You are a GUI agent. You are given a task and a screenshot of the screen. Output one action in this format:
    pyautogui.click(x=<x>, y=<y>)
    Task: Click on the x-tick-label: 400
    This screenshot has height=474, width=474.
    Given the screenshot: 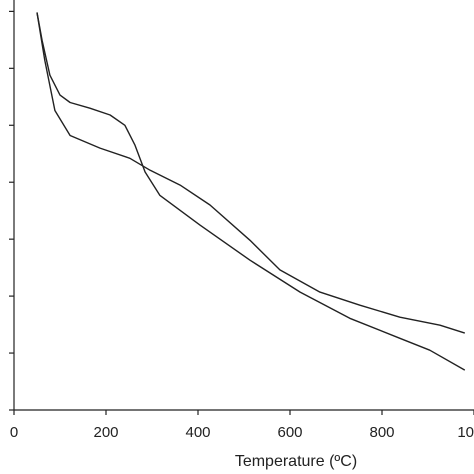 What is the action you would take?
    pyautogui.click(x=197, y=432)
    